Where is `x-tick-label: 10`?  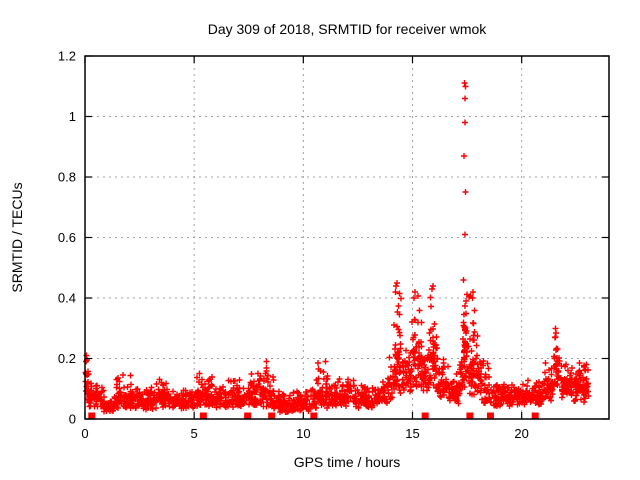 x-tick-label: 10 is located at coordinates (303, 433).